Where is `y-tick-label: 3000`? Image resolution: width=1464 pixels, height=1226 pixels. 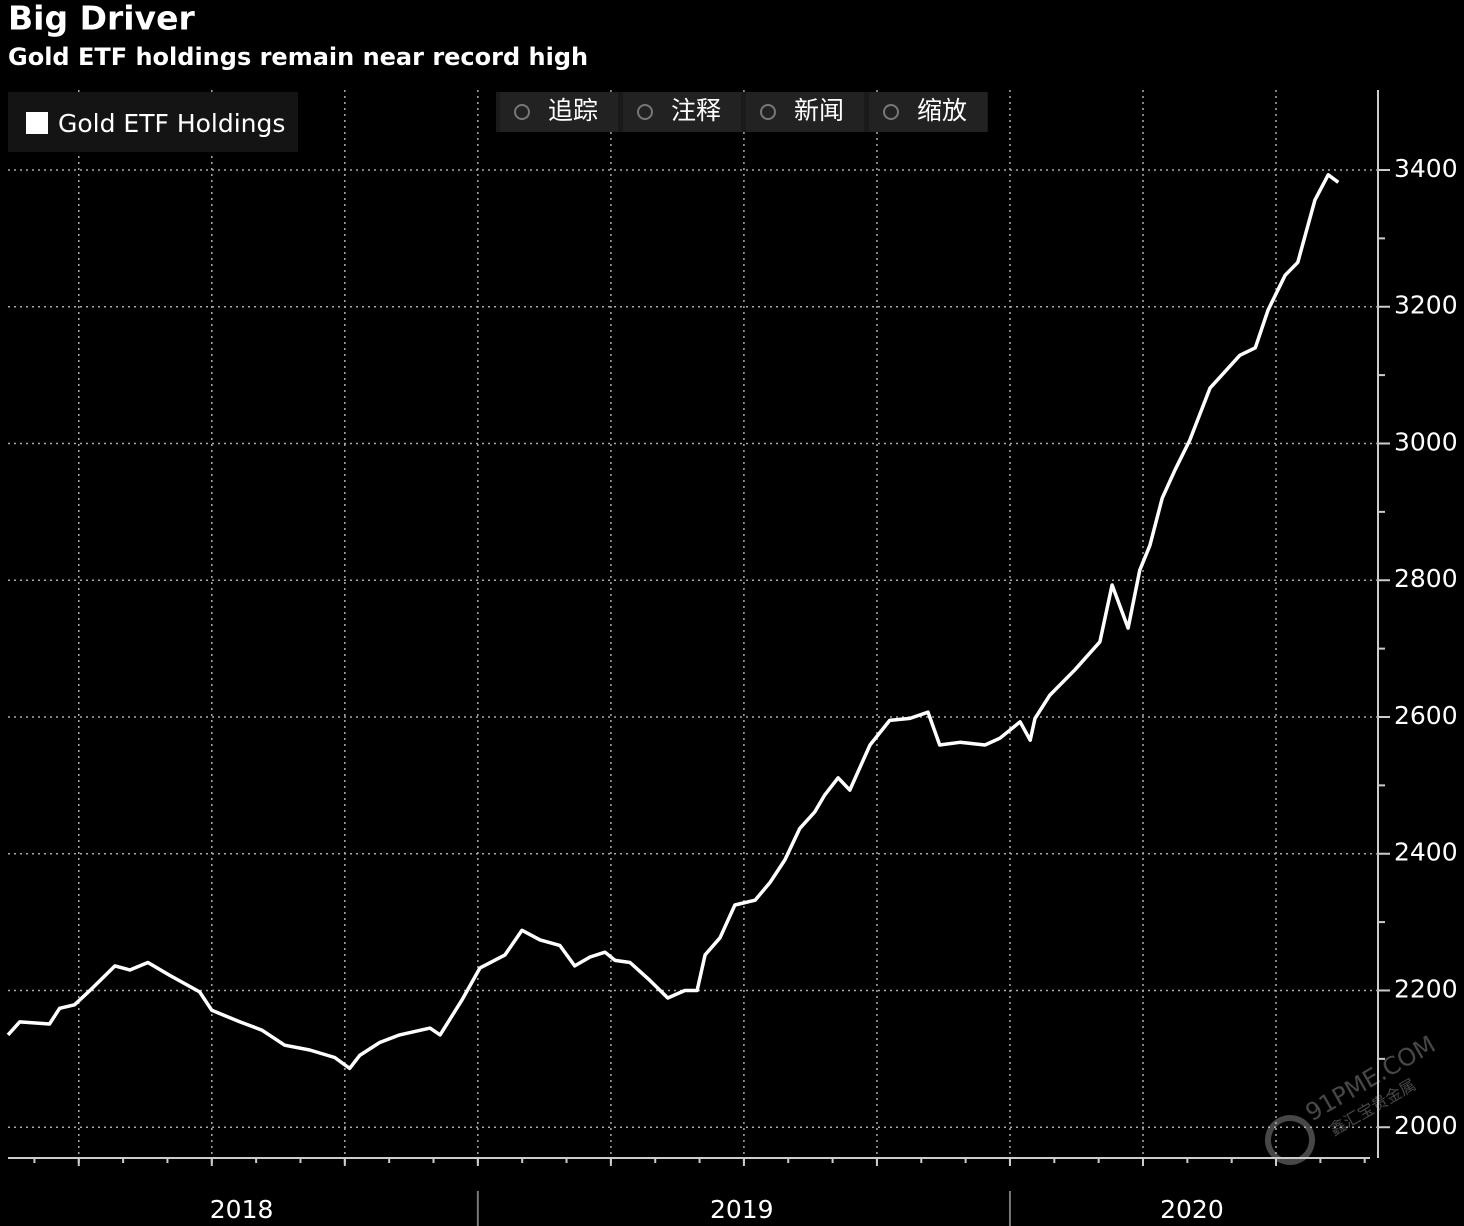 y-tick-label: 3000 is located at coordinates (1426, 441).